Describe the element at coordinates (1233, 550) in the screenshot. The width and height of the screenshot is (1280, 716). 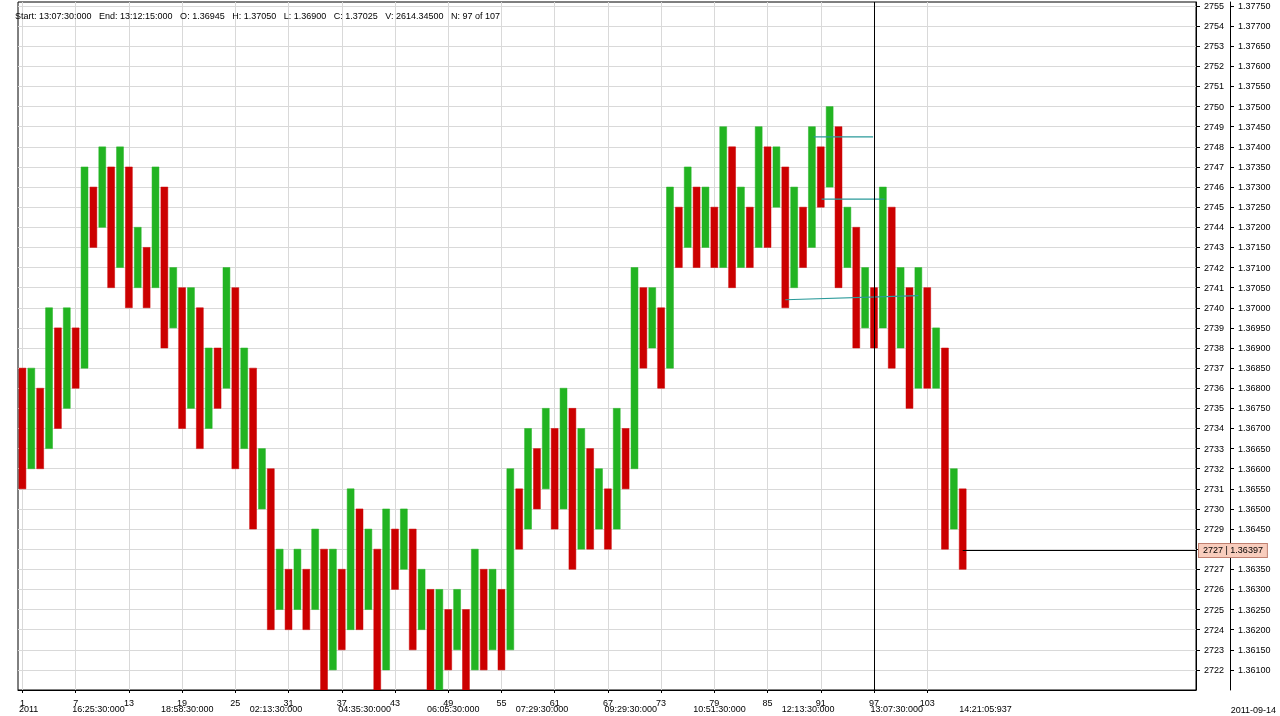
I see `ref-line-label: 2727 | 1.36397` at that location.